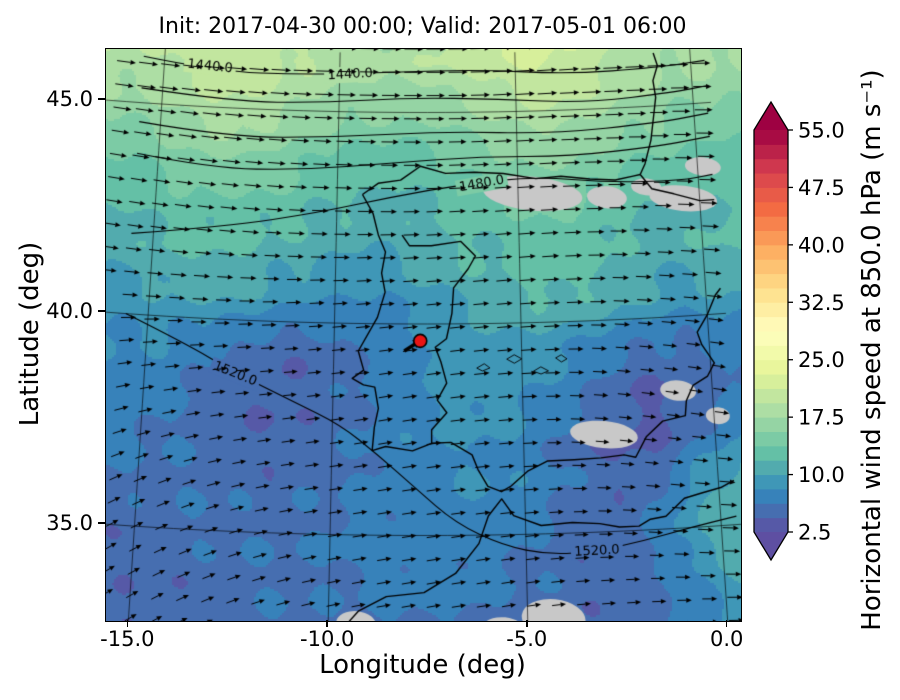  I want to click on colorbar-tick-label: 55.0, so click(821, 131).